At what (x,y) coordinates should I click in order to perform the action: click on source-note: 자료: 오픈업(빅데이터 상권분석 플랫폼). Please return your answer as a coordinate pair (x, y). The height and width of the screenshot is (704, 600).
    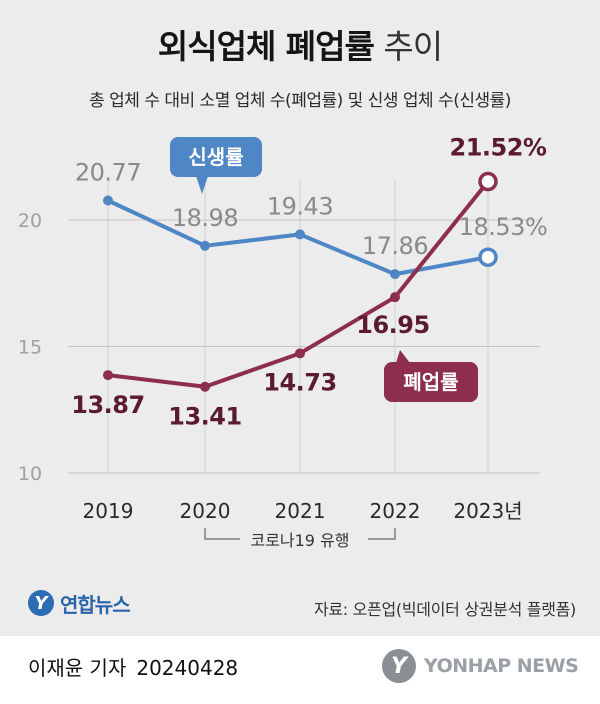
    Looking at the image, I should click on (444, 609).